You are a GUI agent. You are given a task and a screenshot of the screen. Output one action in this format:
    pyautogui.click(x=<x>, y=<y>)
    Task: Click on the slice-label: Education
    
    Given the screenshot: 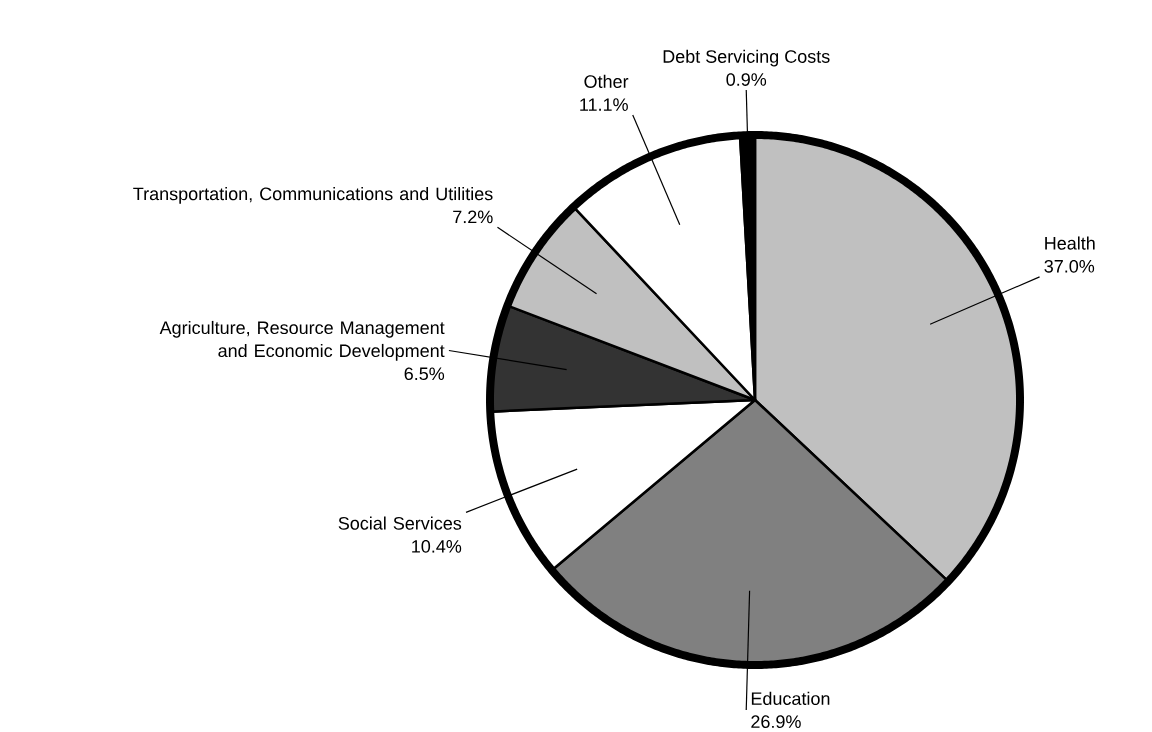 What is the action you would take?
    pyautogui.click(x=790, y=698)
    